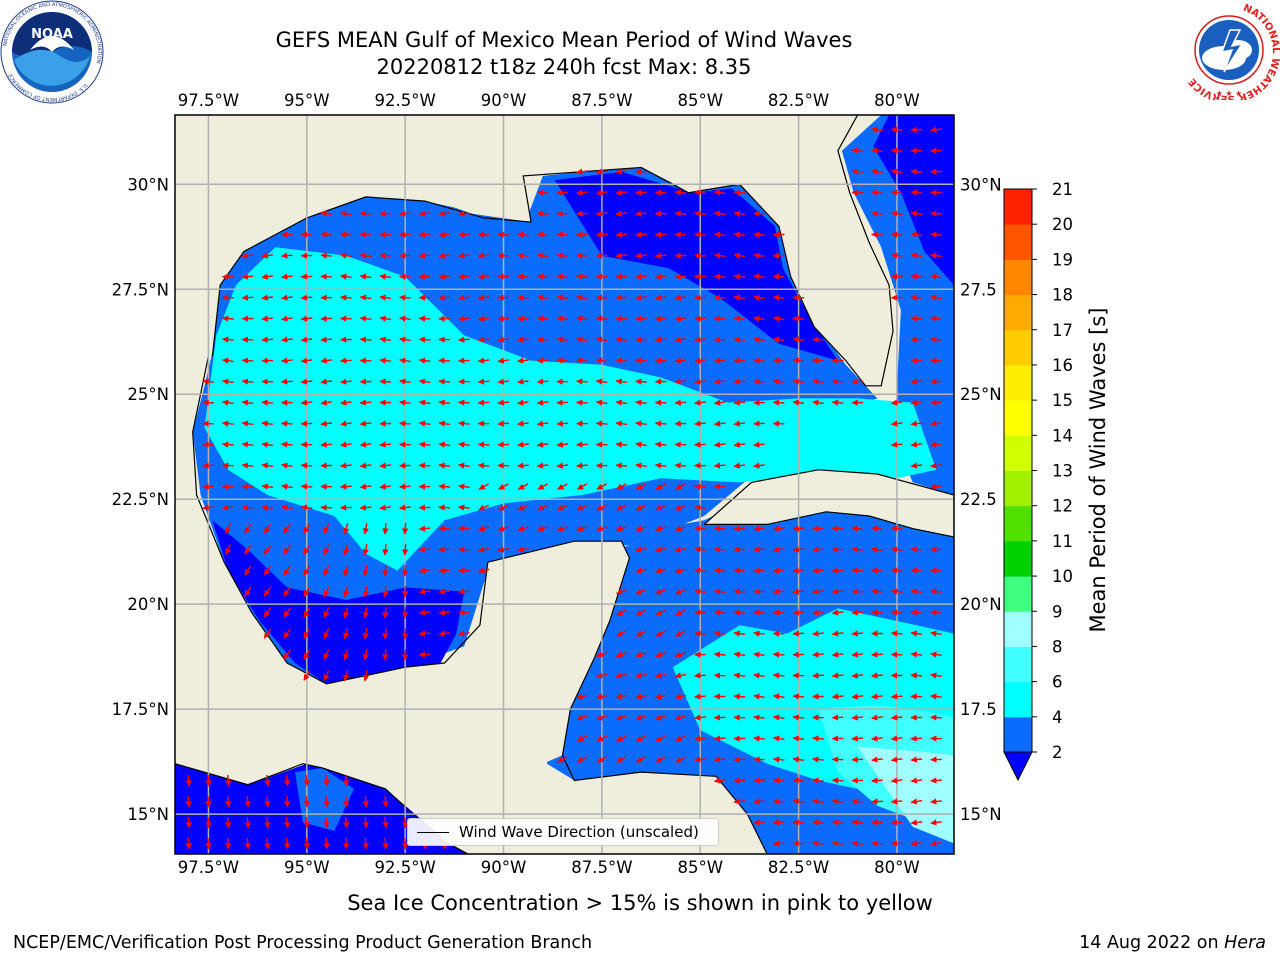  What do you see at coordinates (148, 394) in the screenshot?
I see `lat-tick-left: 25°N` at bounding box center [148, 394].